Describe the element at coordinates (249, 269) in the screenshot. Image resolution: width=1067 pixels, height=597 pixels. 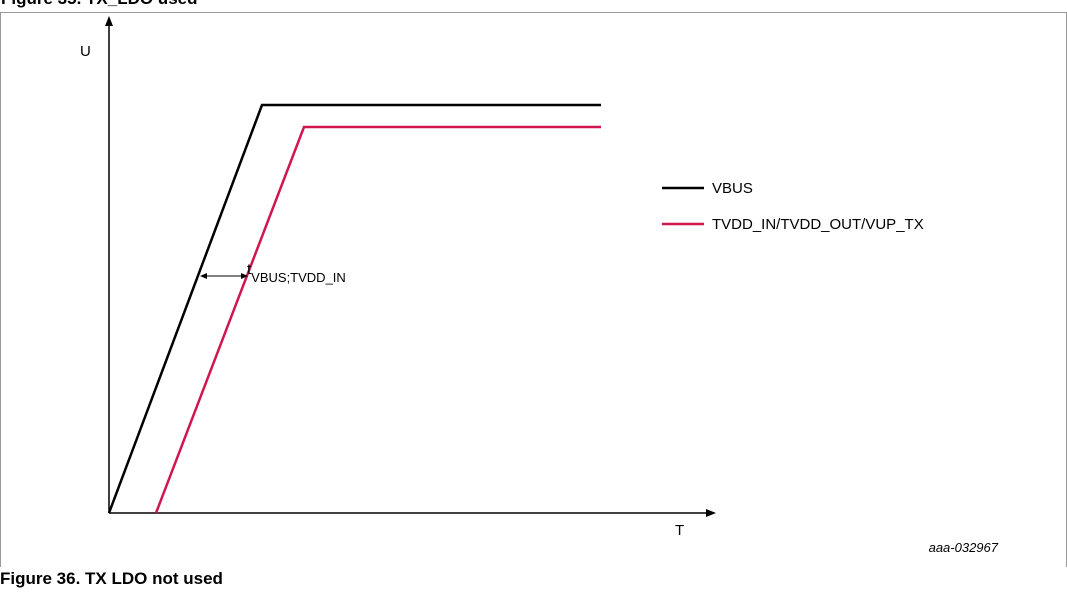
I see `delay-label-main: t` at that location.